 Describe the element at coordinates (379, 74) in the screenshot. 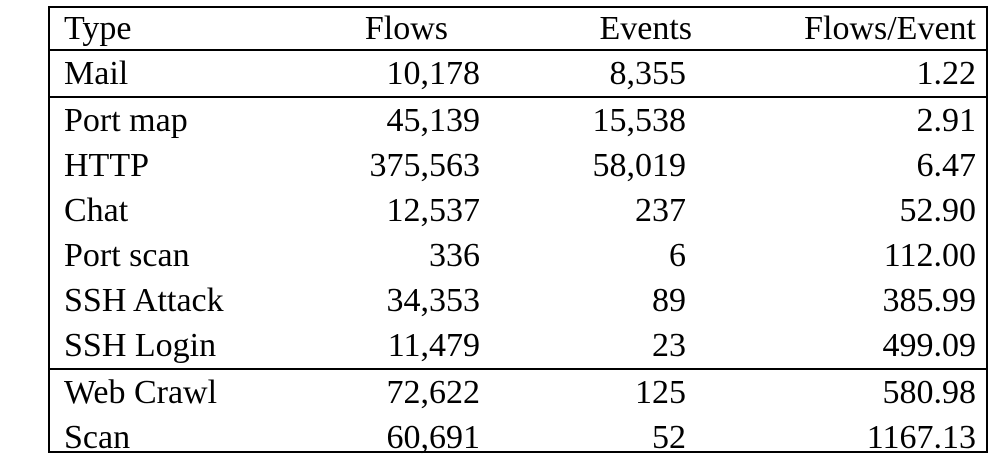

I see `cell-flows: 10,178` at that location.